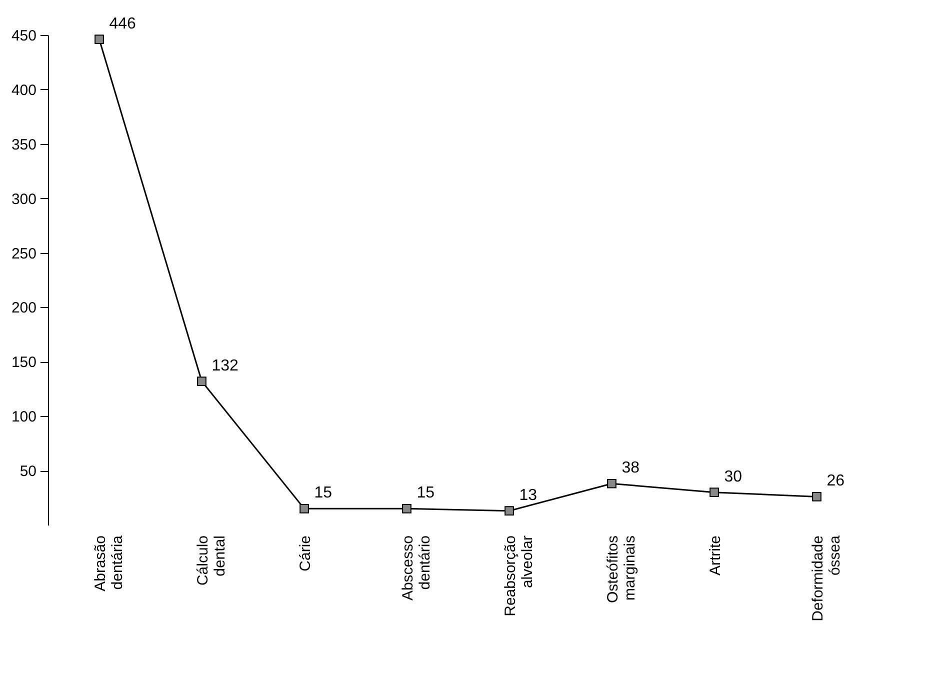 Image resolution: width=938 pixels, height=682 pixels. What do you see at coordinates (733, 477) in the screenshot?
I see `data-label: 30` at bounding box center [733, 477].